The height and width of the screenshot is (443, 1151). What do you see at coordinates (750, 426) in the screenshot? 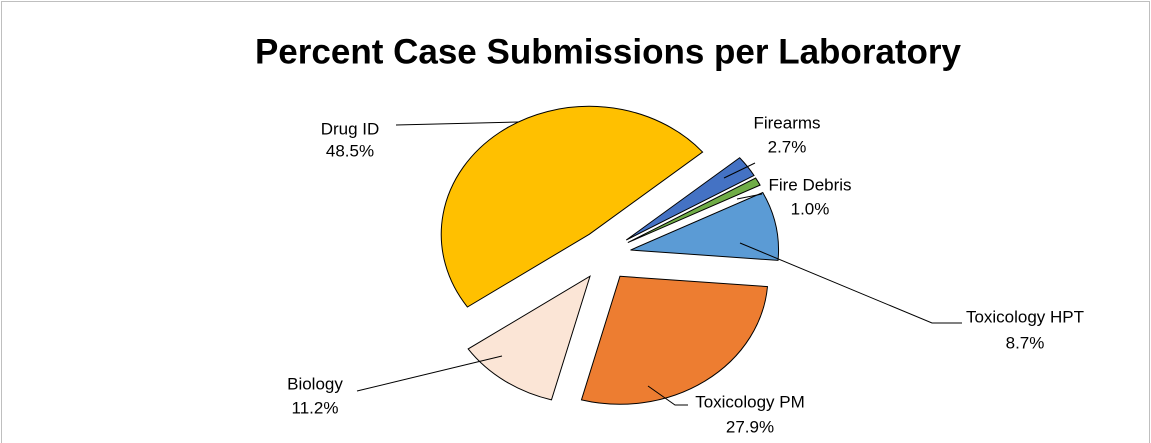
I see `value-label: 27.9%` at bounding box center [750, 426].